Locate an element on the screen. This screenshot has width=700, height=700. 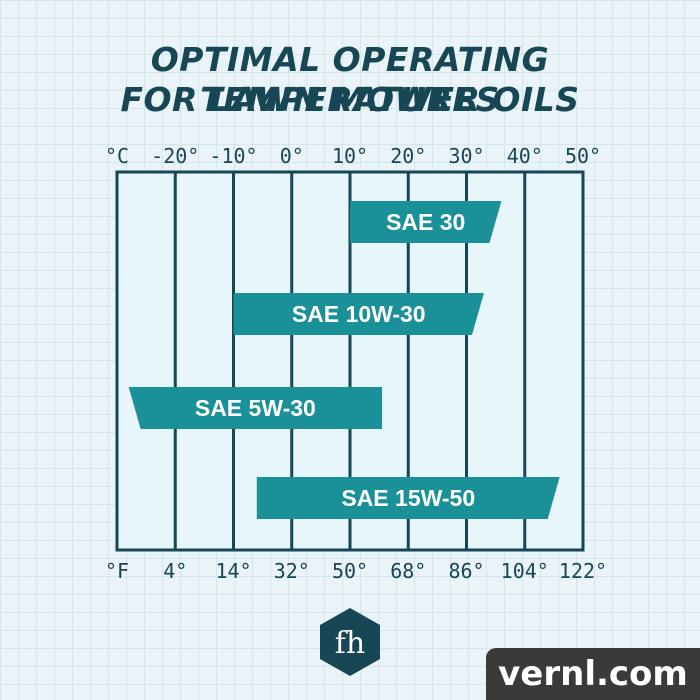
chart-title-line-1: OPTIMAL OPERATING TEMPERATURES is located at coordinates (350, 79).